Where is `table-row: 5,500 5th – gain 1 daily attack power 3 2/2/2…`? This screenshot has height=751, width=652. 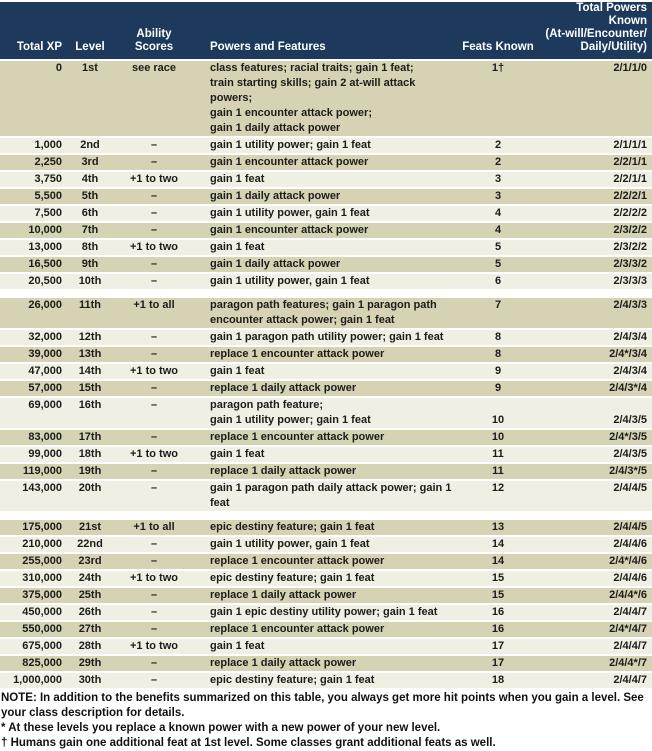
table-row: 5,500 5th – gain 1 daily attack power 3 2/2/2… is located at coordinates (326, 195).